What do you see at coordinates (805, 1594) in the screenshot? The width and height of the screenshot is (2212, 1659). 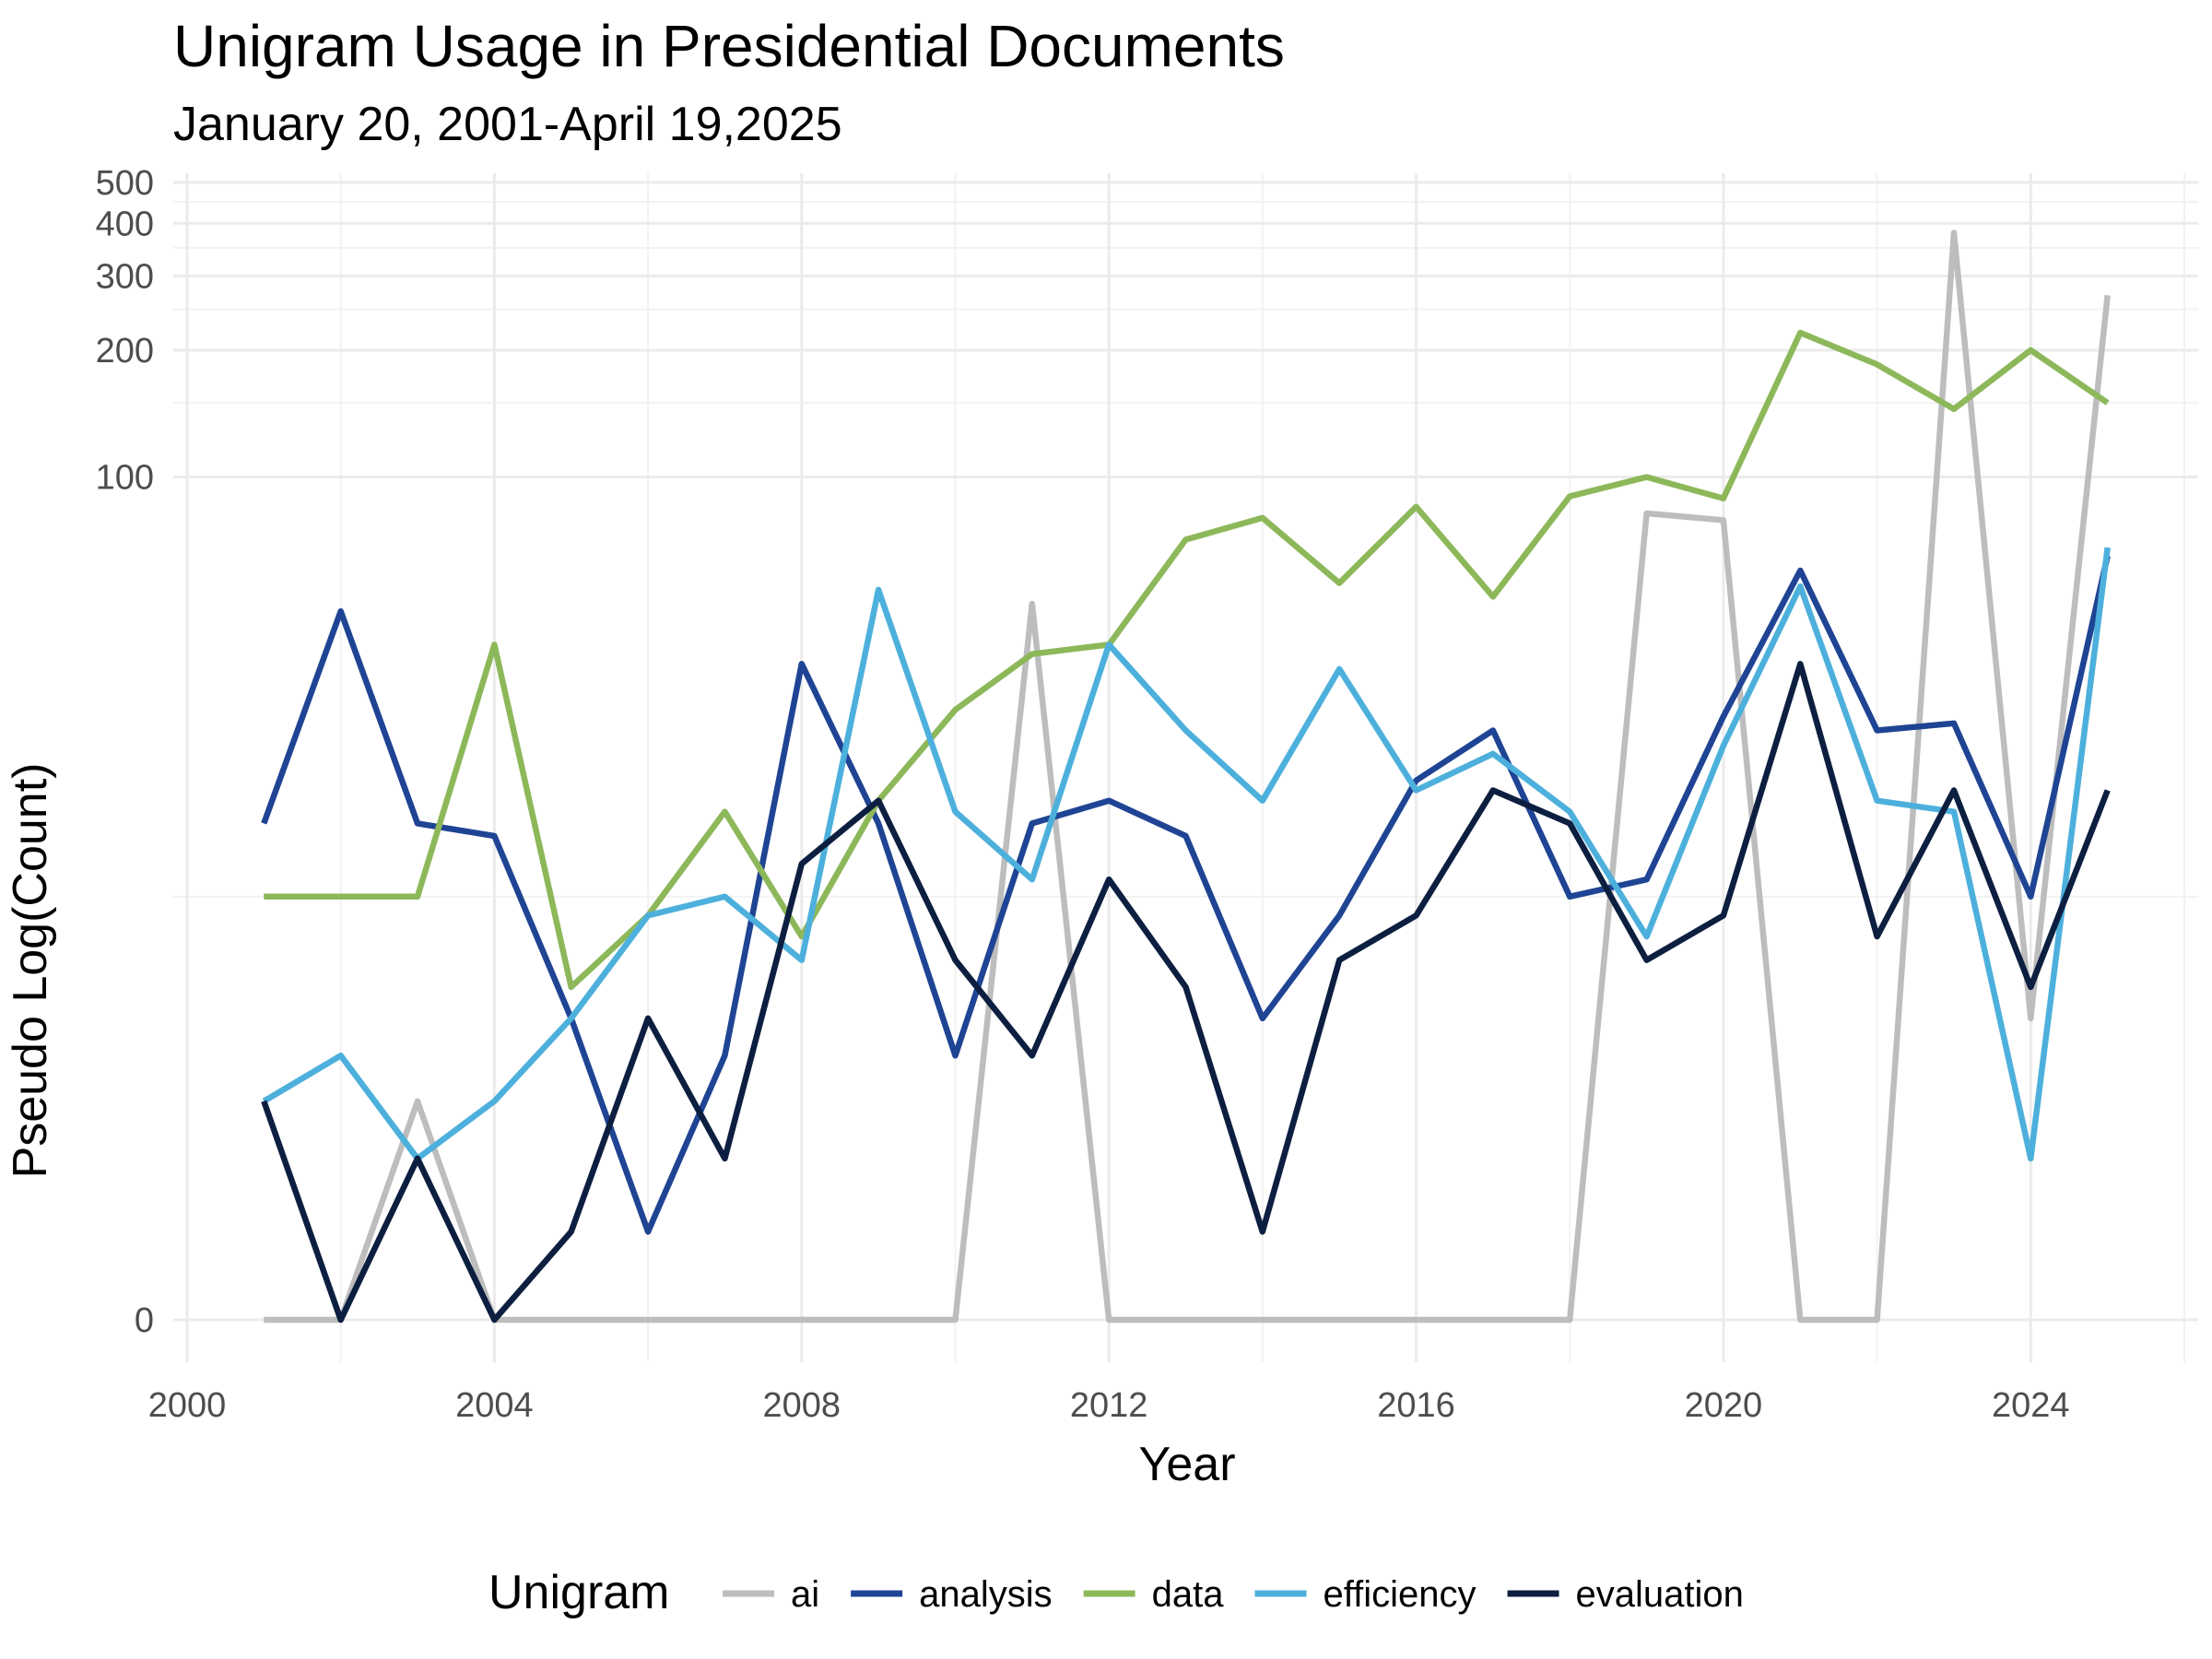 I see `legend-label-ai: ai` at bounding box center [805, 1594].